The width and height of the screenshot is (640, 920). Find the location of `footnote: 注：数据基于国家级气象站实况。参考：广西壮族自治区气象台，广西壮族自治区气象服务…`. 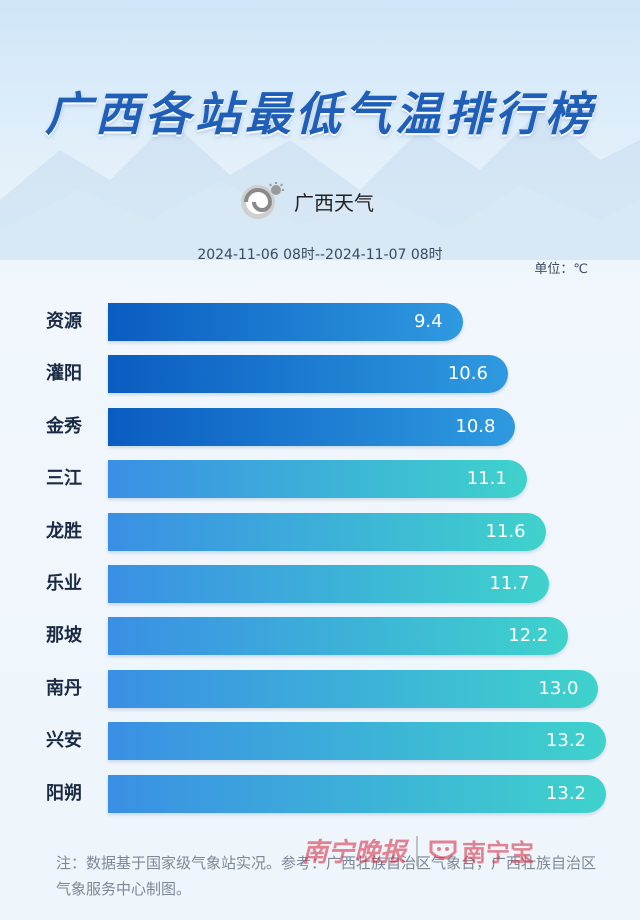

footnote: 注：数据基于国家级气象站实况。参考：广西壮族自治区气象台，广西壮族自治区气象服务… is located at coordinates (326, 876).